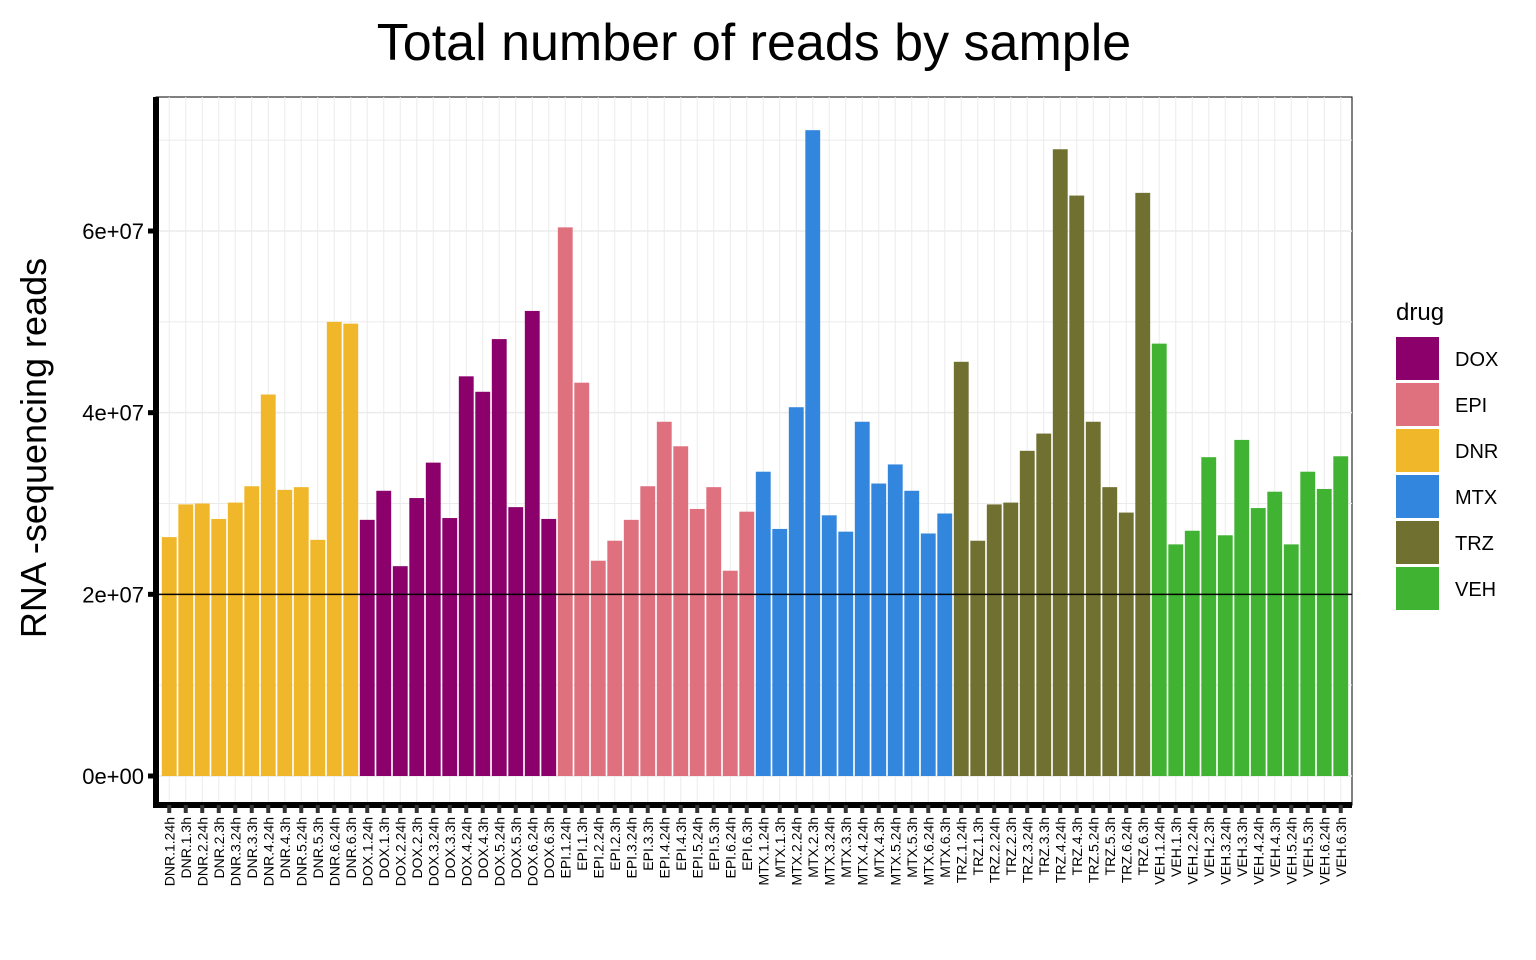  I want to click on bar-VEH.4.24h, so click(1258, 642).